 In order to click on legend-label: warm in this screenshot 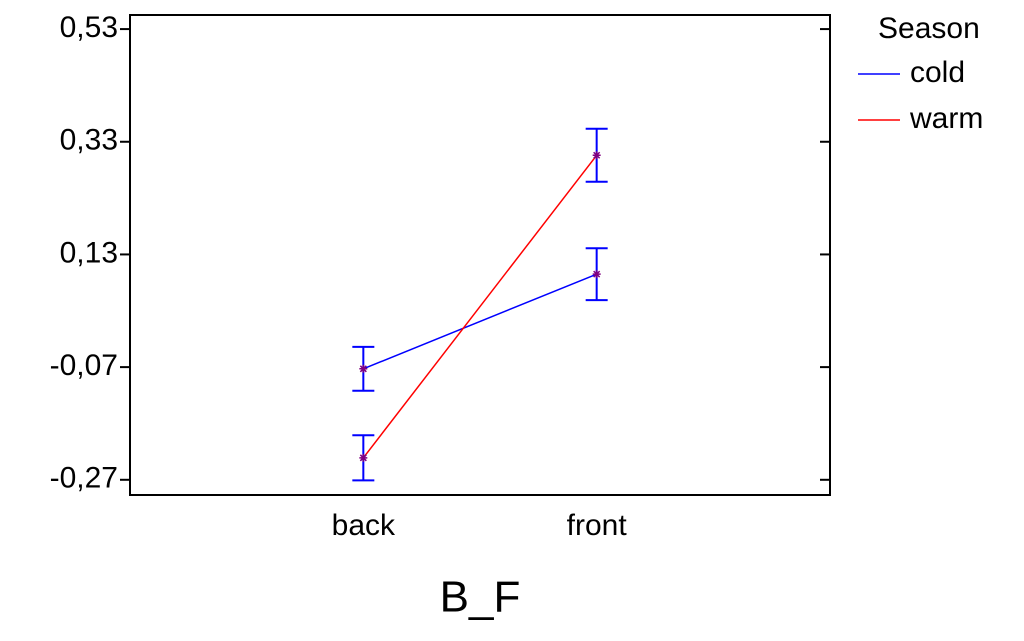, I will do `click(946, 118)`.